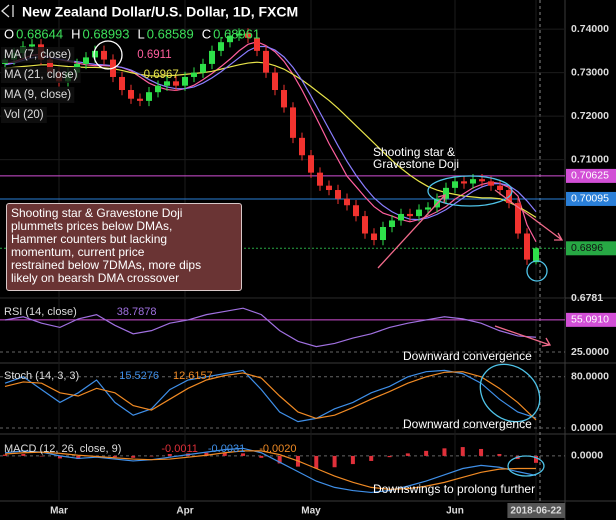 The image size is (616, 520). I want to click on indicator-value: -0.0020, so click(277, 449).